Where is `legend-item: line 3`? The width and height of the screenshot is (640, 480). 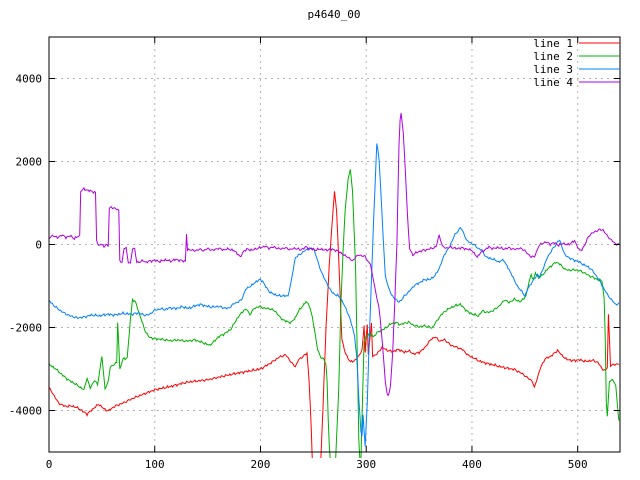 legend-item: line 3 is located at coordinates (576, 69).